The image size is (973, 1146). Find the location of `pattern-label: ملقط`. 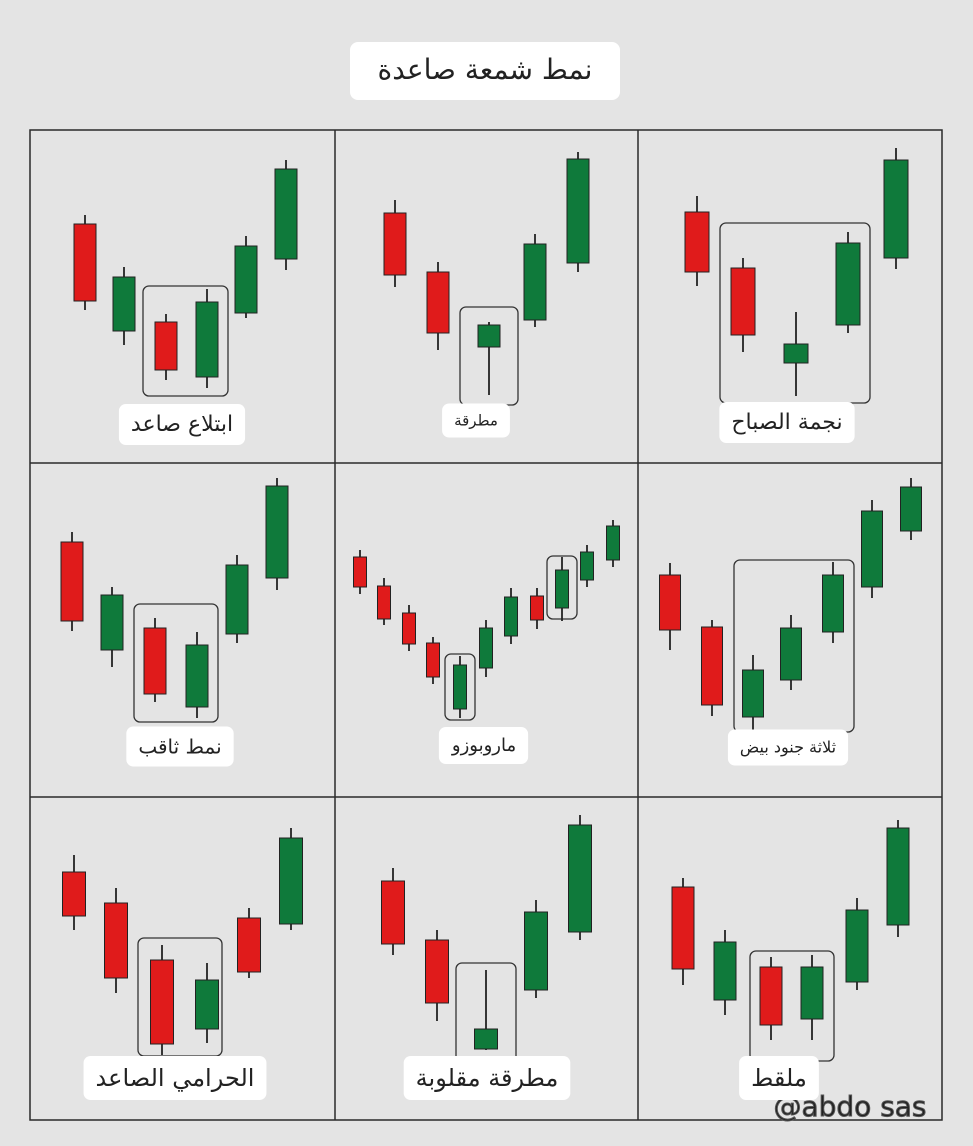

pattern-label: ملقط is located at coordinates (779, 1078).